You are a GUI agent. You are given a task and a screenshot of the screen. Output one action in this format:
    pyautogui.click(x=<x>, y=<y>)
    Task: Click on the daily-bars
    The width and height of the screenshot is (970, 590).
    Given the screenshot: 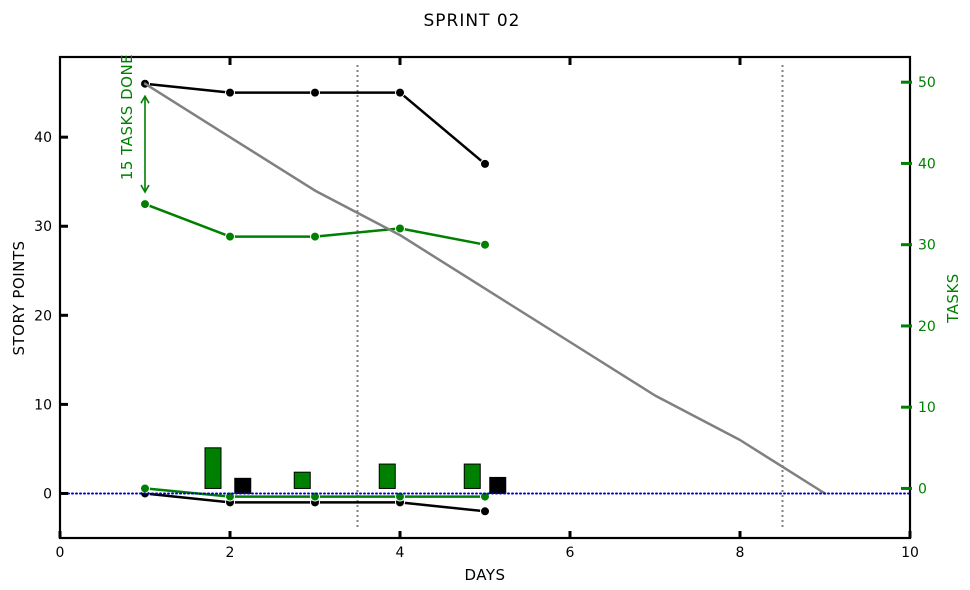 What is the action you would take?
    pyautogui.click(x=355, y=470)
    